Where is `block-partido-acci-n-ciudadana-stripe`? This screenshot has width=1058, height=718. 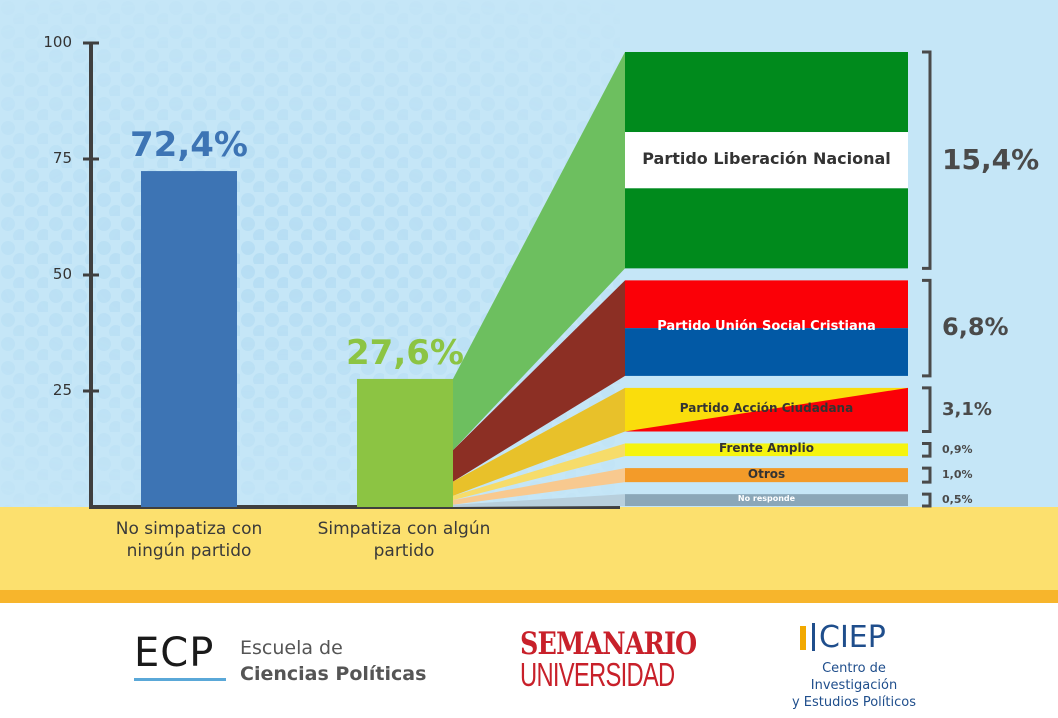
block-partido-acci-n-ciudadana-stripe is located at coordinates (766, 409).